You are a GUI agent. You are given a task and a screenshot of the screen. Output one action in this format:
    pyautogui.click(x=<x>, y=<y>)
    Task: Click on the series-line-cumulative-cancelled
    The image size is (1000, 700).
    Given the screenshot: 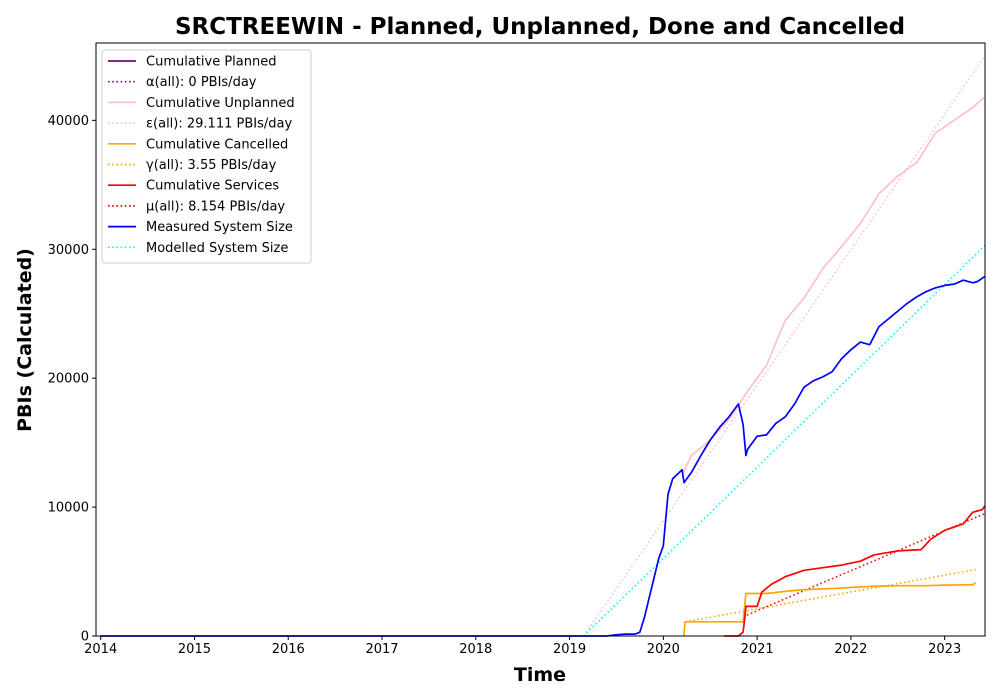 What is the action you would take?
    pyautogui.click(x=830, y=609)
    